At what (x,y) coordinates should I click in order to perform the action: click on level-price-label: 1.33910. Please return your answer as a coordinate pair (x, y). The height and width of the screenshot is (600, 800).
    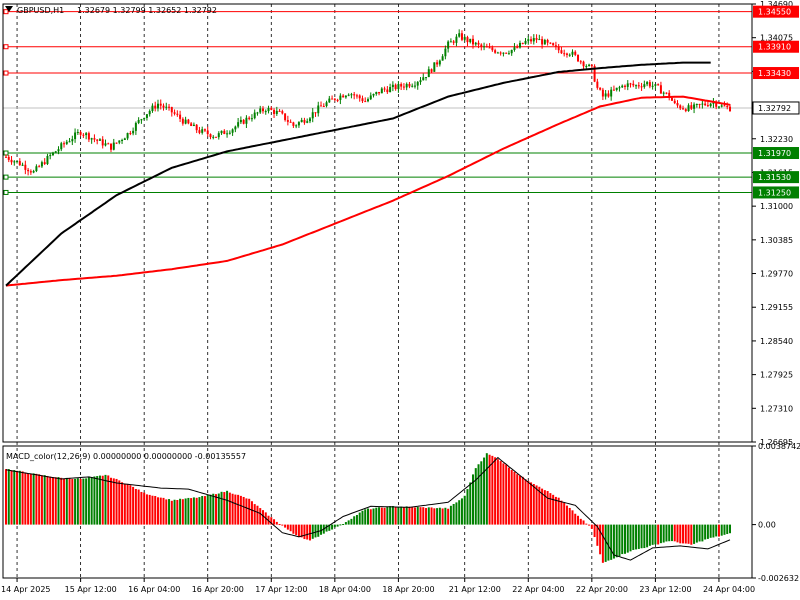
    Looking at the image, I should click on (774, 47).